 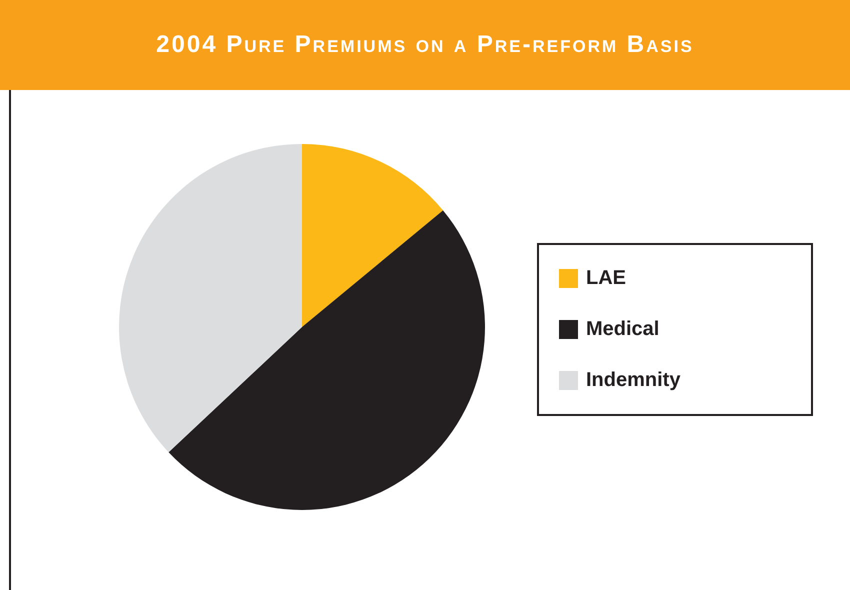 What do you see at coordinates (425, 45) in the screenshot?
I see `chart-title: 2004 Pure Premiums on a Pre-reform Basis` at bounding box center [425, 45].